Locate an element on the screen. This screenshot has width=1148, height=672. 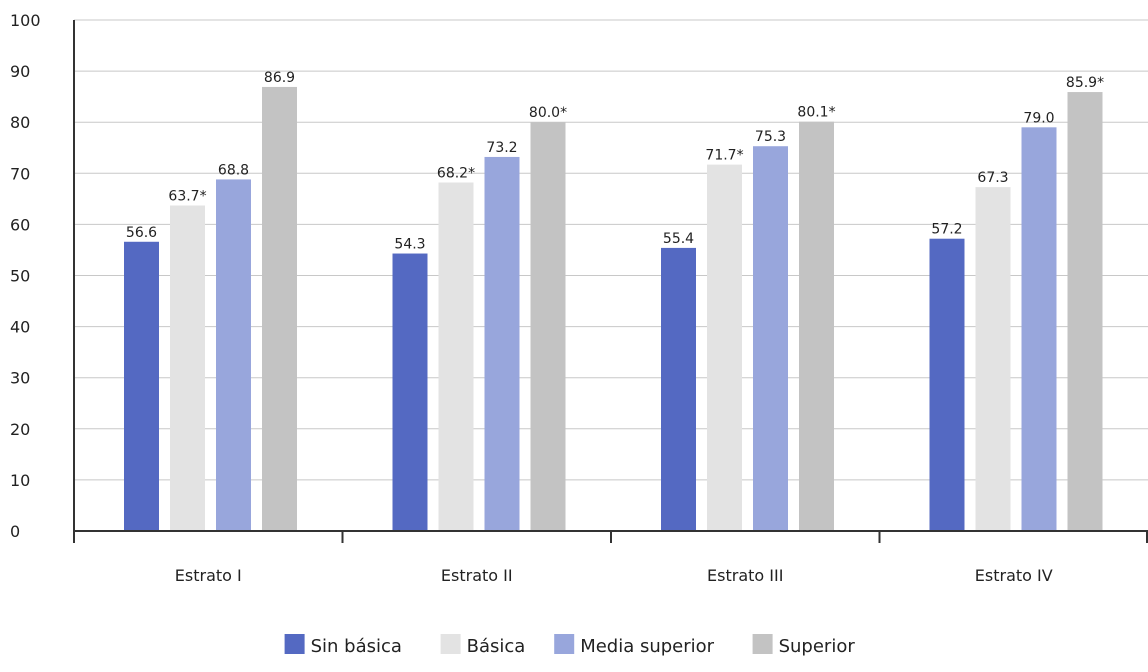
y-axis-ticks: 0 10 20 30 40 50 60 70 80 90 100 is located at coordinates (25, 276).